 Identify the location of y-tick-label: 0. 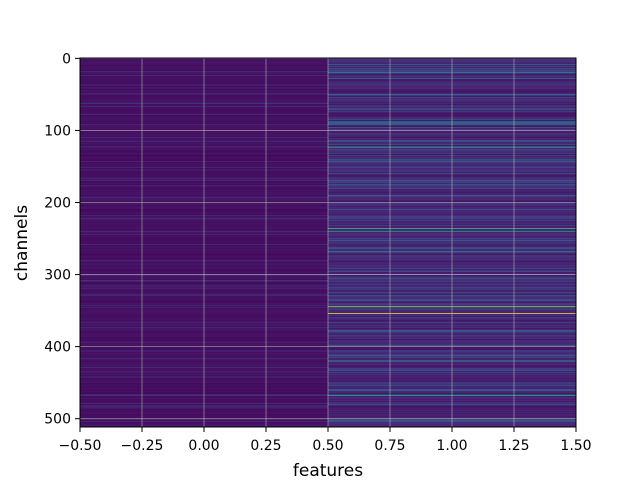
(66, 59).